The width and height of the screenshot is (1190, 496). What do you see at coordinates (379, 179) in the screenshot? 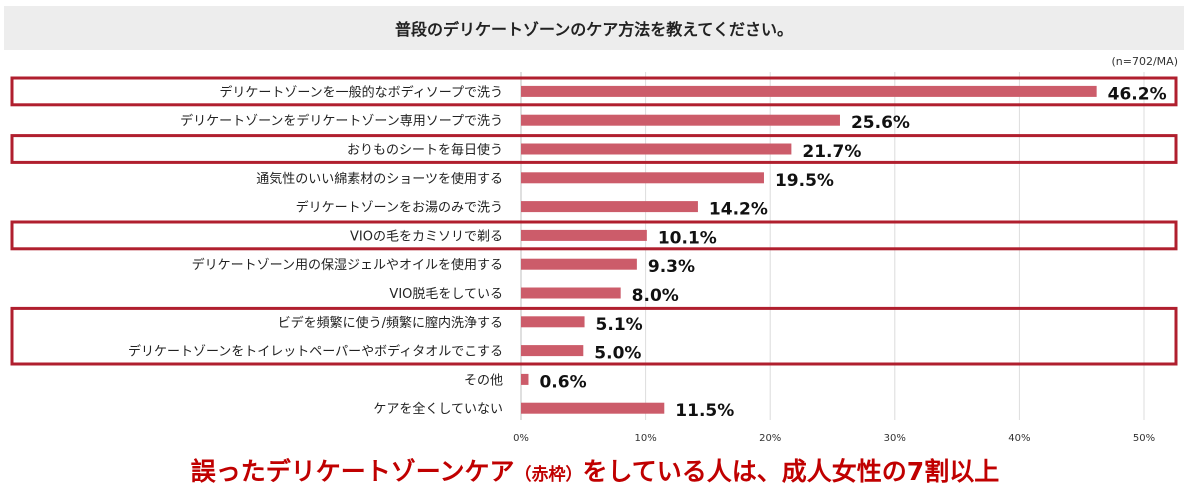
I see `category-label: 通気性のいい綿素材のショーツを使用する` at bounding box center [379, 179].